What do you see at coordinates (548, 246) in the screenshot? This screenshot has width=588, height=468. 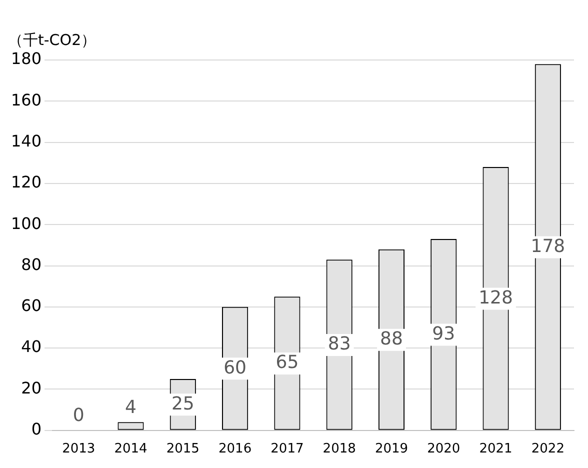 I see `data-label: 178` at bounding box center [548, 246].